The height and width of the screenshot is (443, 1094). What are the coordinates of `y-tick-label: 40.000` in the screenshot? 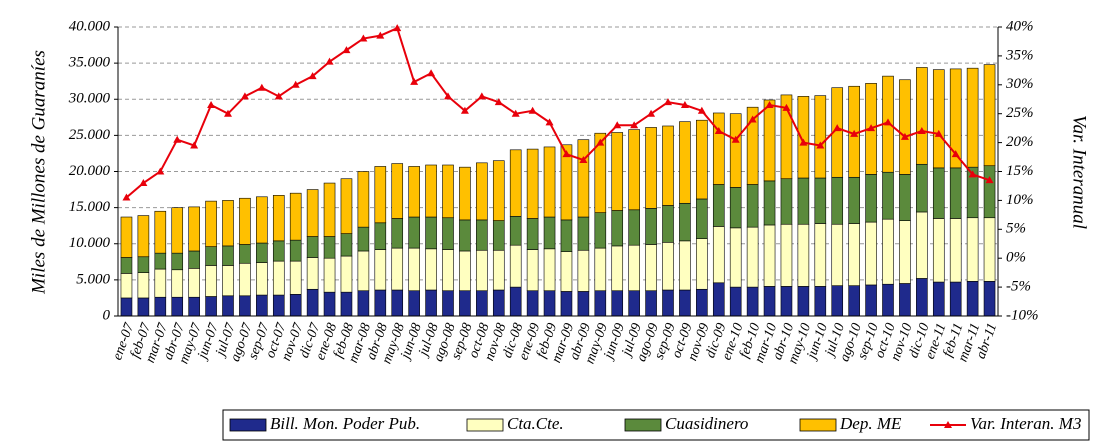 It's located at (90, 26).